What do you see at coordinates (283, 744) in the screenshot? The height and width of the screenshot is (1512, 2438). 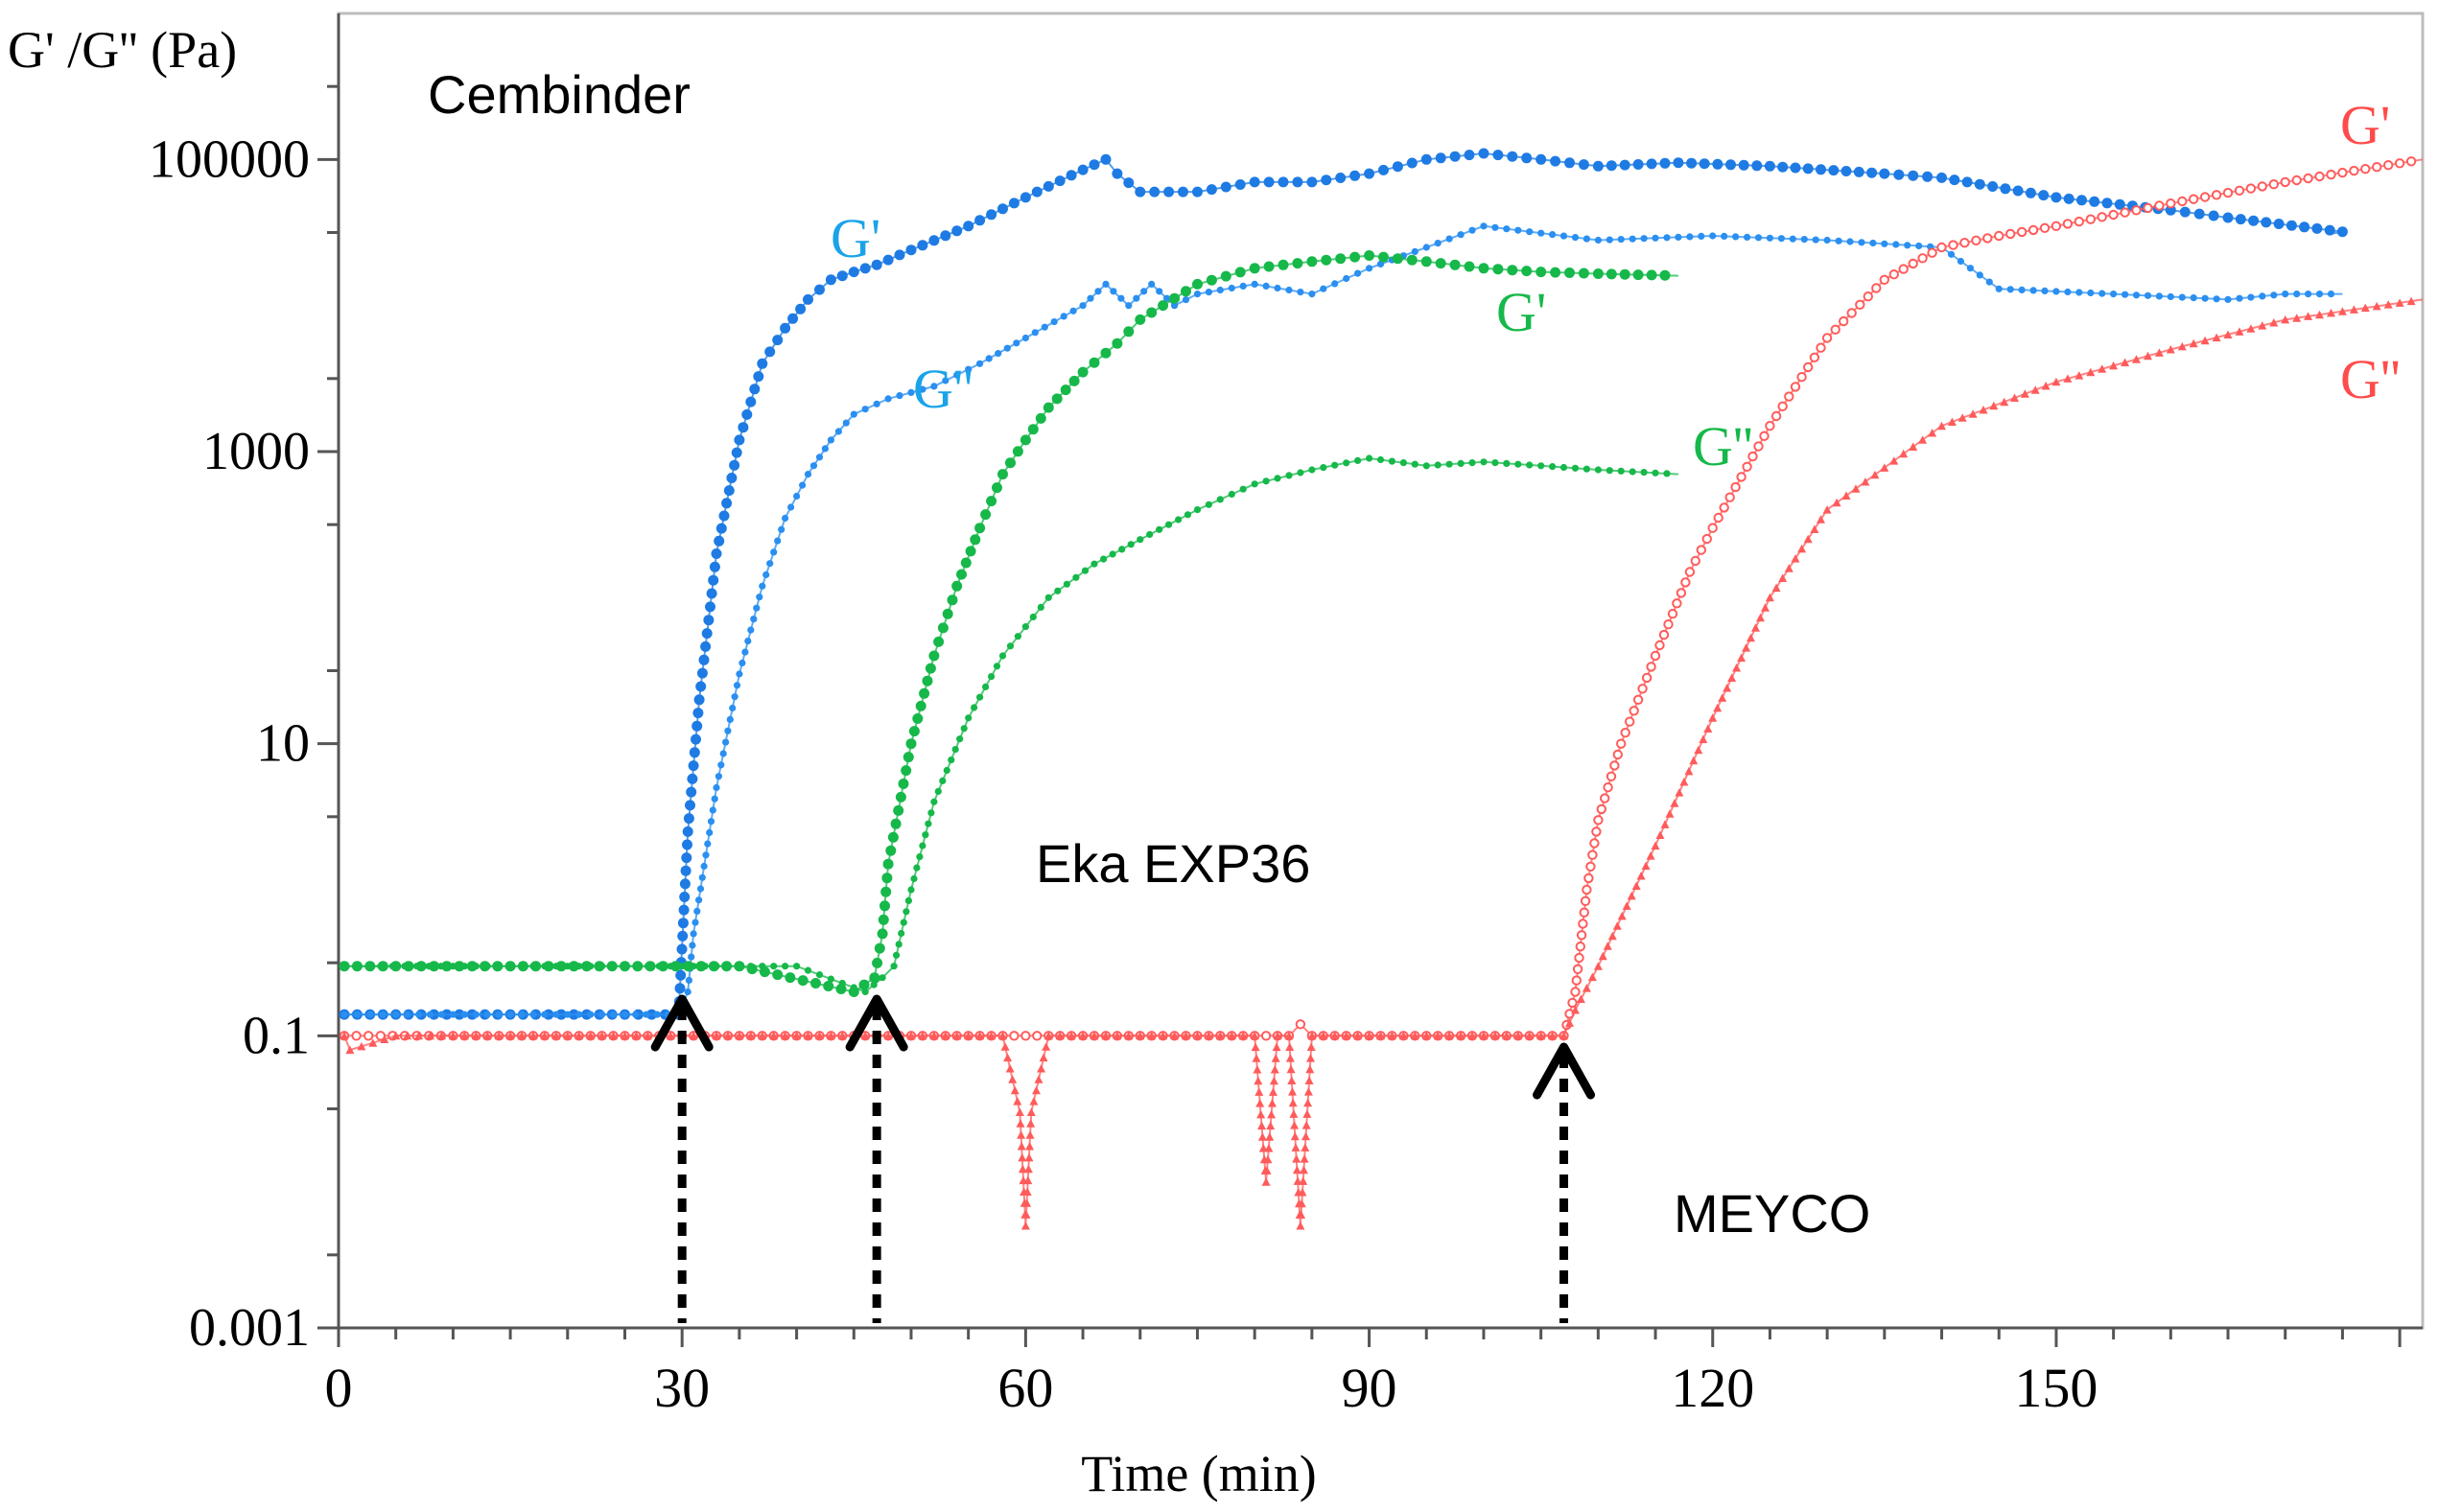 I see `y-tick-label: 10` at bounding box center [283, 744].